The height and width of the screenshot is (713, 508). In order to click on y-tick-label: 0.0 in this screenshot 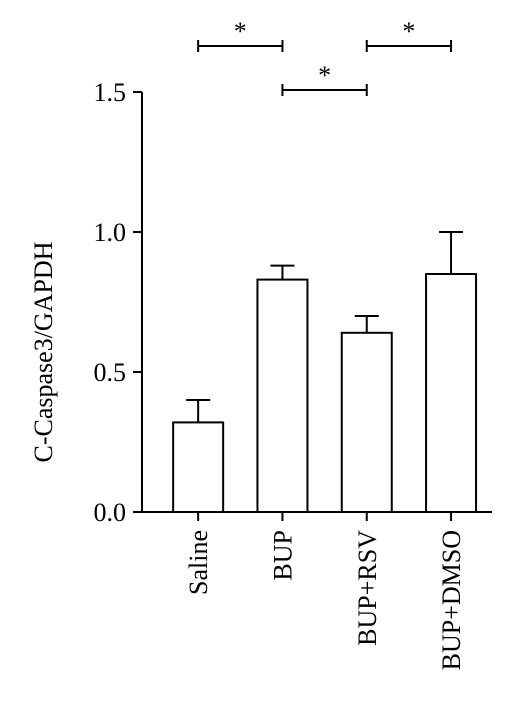, I will do `click(110, 512)`.